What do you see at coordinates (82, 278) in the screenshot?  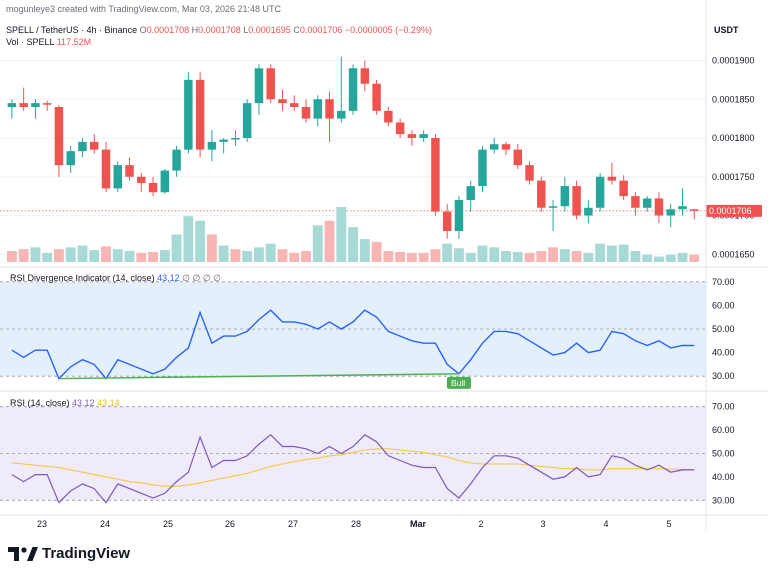 I see `rsi-div-title: RSI Divergence Indicator (14, close)` at bounding box center [82, 278].